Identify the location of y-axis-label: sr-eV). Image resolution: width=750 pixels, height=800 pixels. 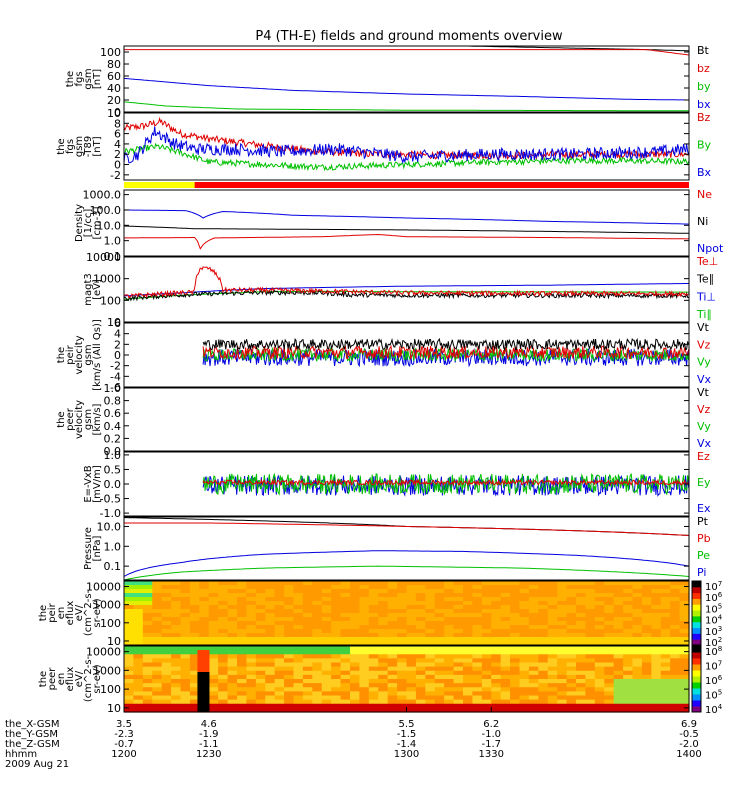
(97, 678).